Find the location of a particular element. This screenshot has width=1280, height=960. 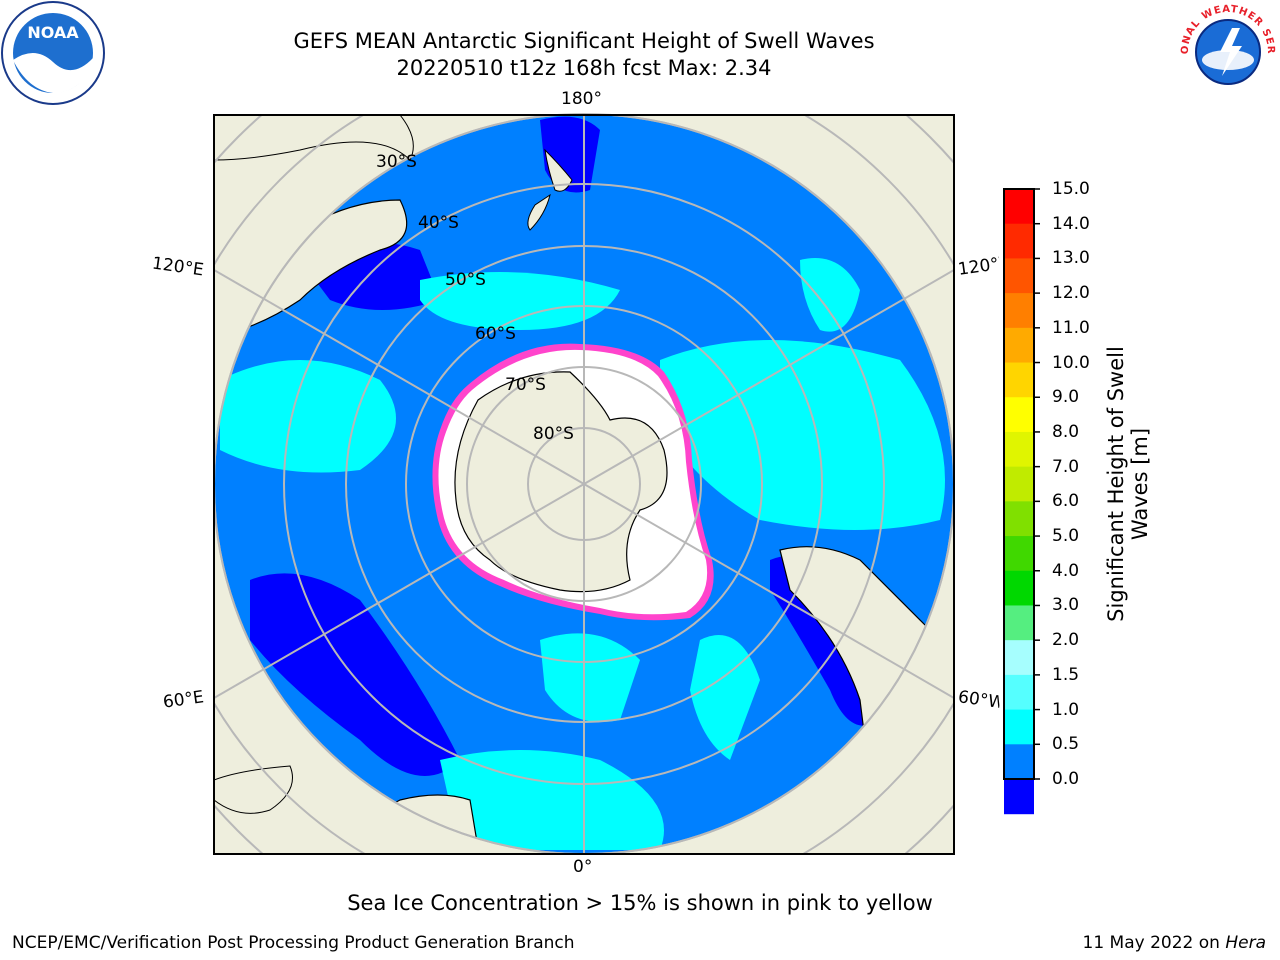

noaa-logo: NOAA is located at coordinates (53, 53).